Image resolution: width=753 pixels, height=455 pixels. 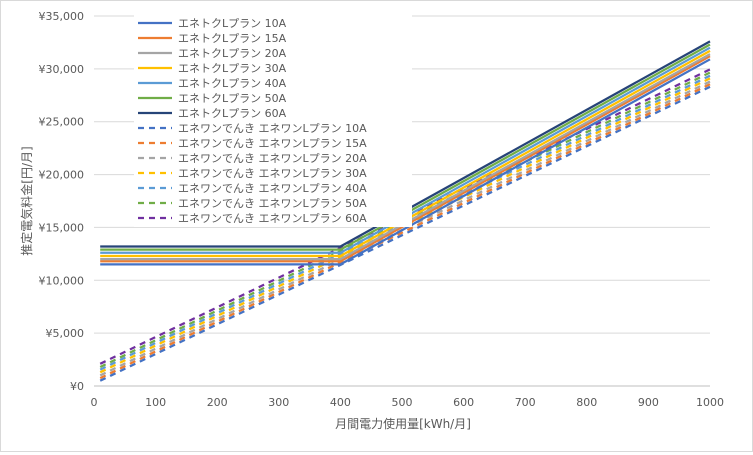 What do you see at coordinates (272, 218) in the screenshot?
I see `legend-label: エネワンでんき エネワンLプラン 60A` at bounding box center [272, 218].